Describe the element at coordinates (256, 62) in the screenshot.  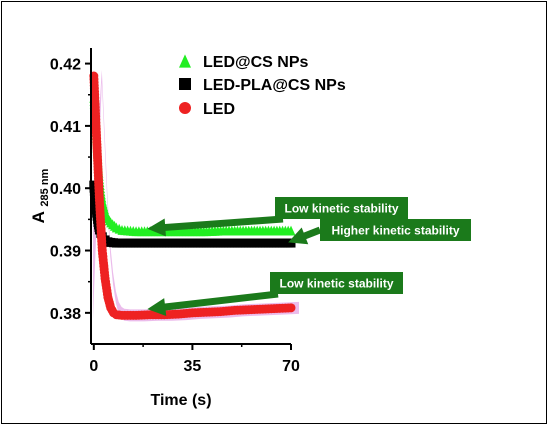
I see `legend-label: LED@CS NPs` at that location.